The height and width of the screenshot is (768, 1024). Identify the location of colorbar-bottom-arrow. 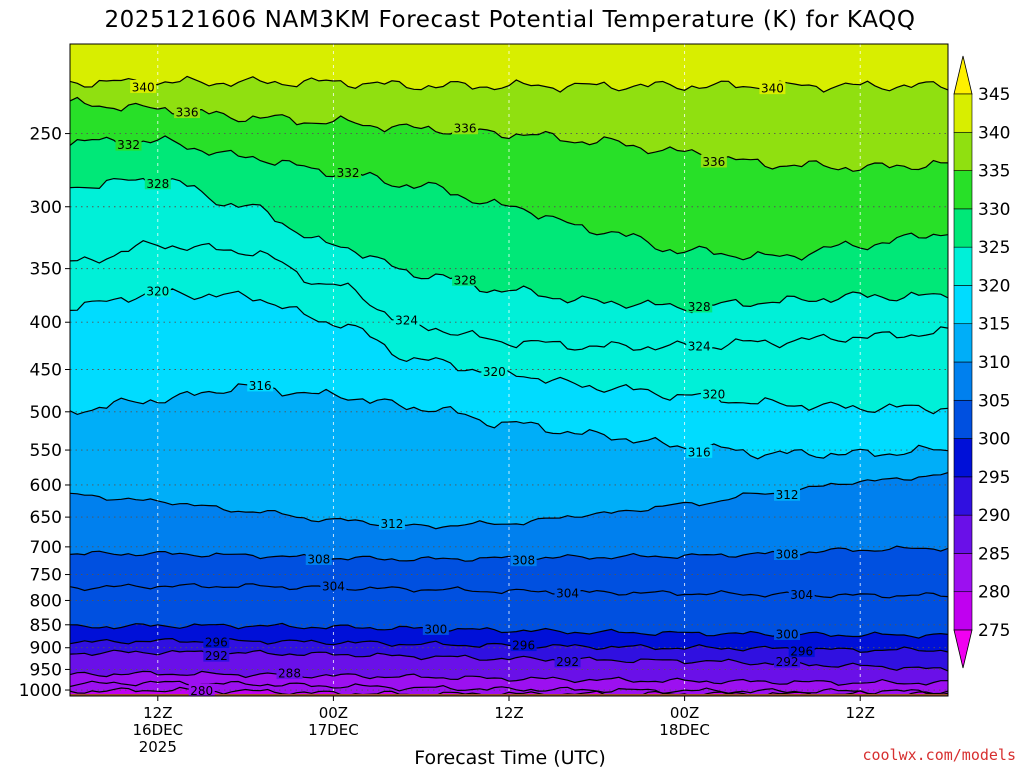
(963, 649).